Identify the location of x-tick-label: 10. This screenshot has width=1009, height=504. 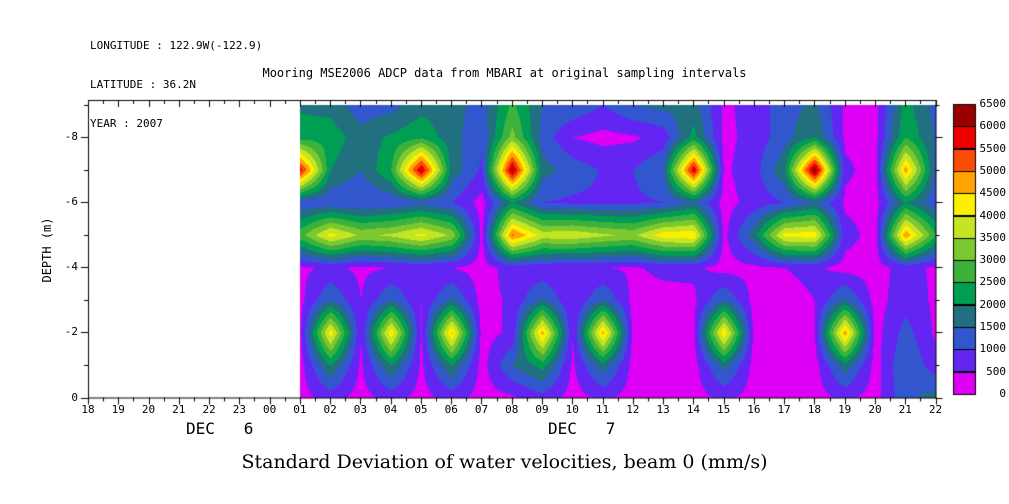
(572, 409).